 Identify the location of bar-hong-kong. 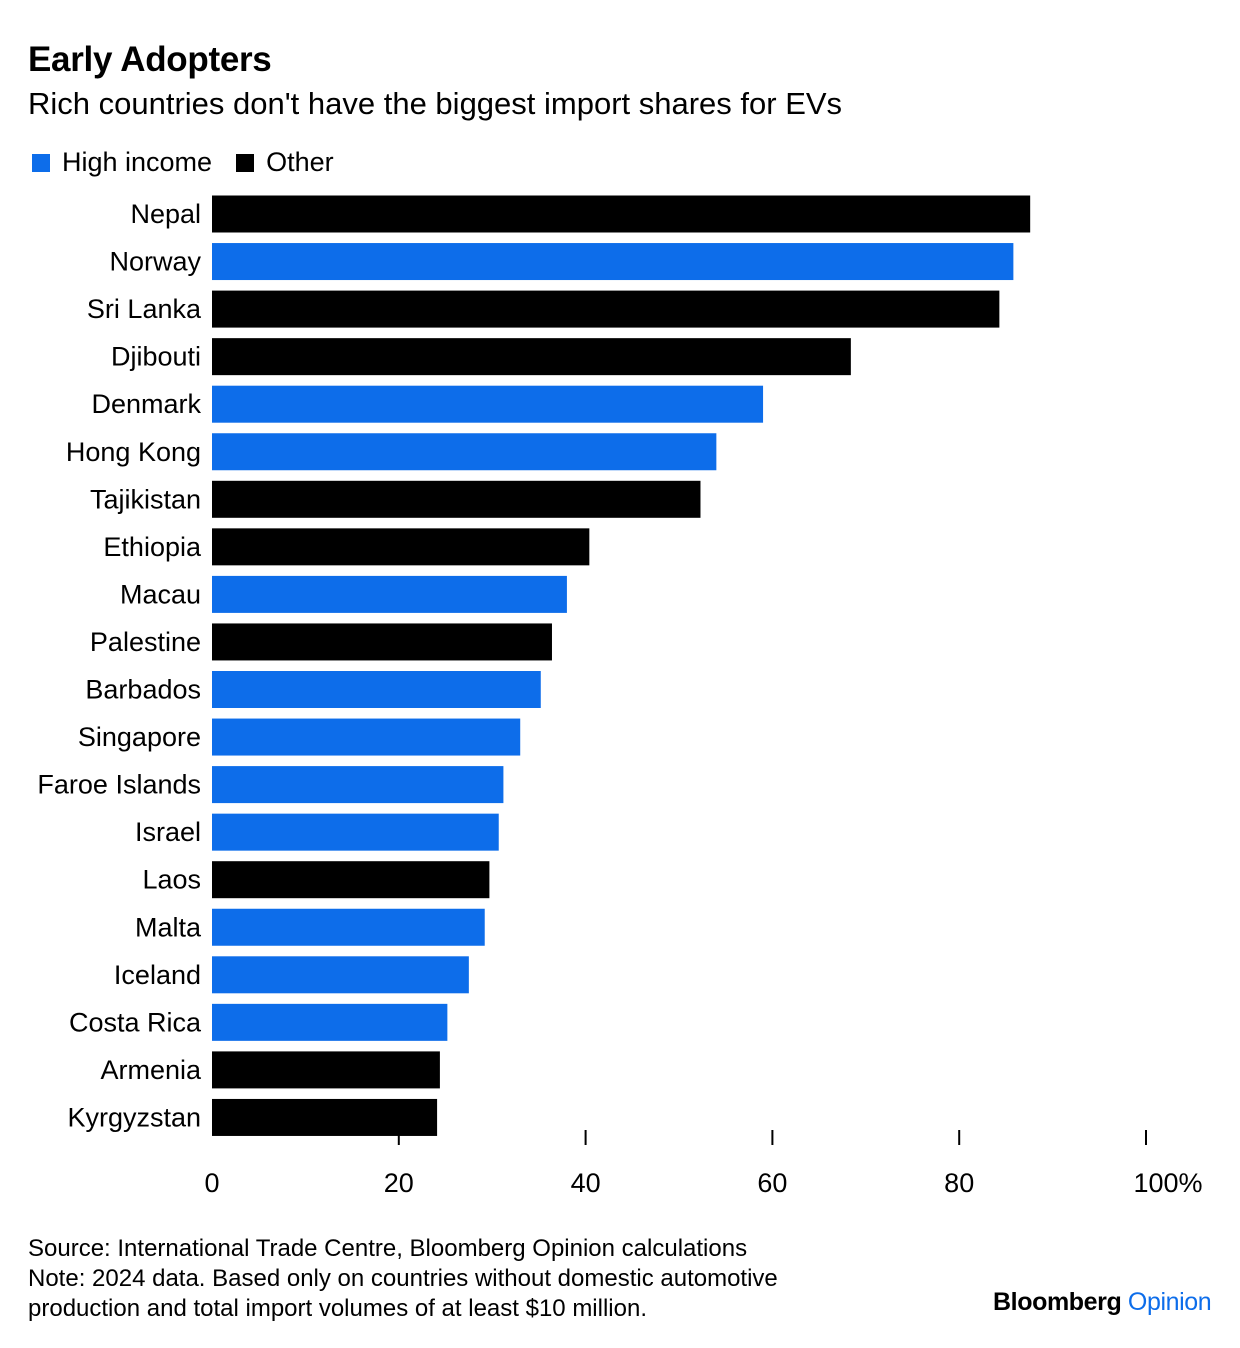
(464, 452).